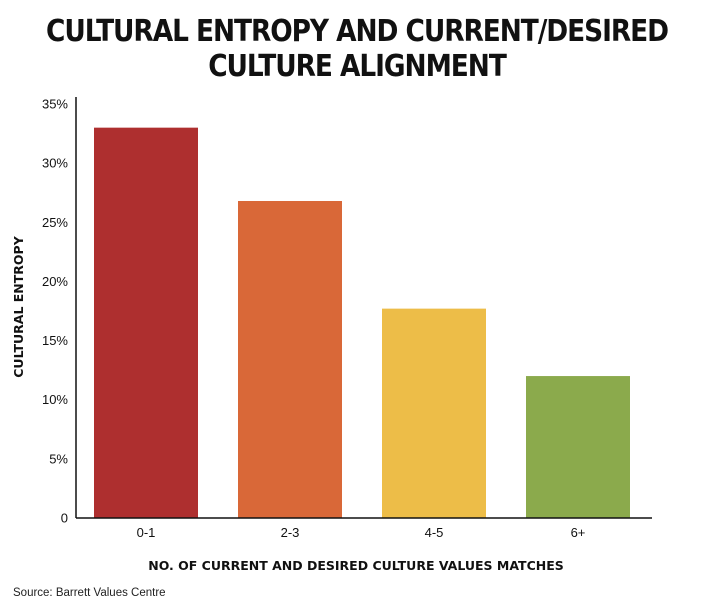  I want to click on y-axis-label: CULTURAL ENTROPY, so click(18, 306).